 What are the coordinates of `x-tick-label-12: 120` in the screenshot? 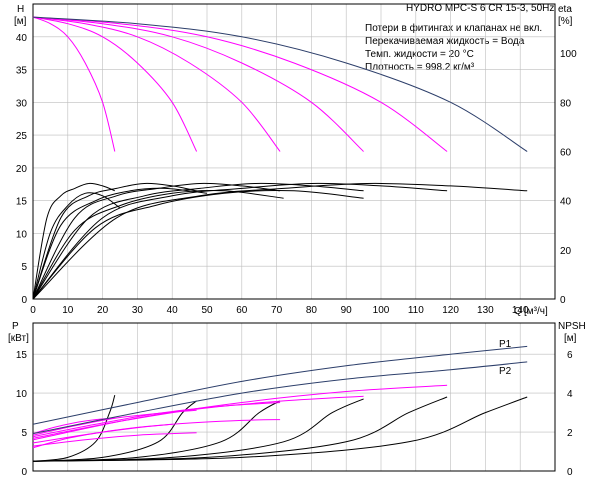 It's located at (450, 310).